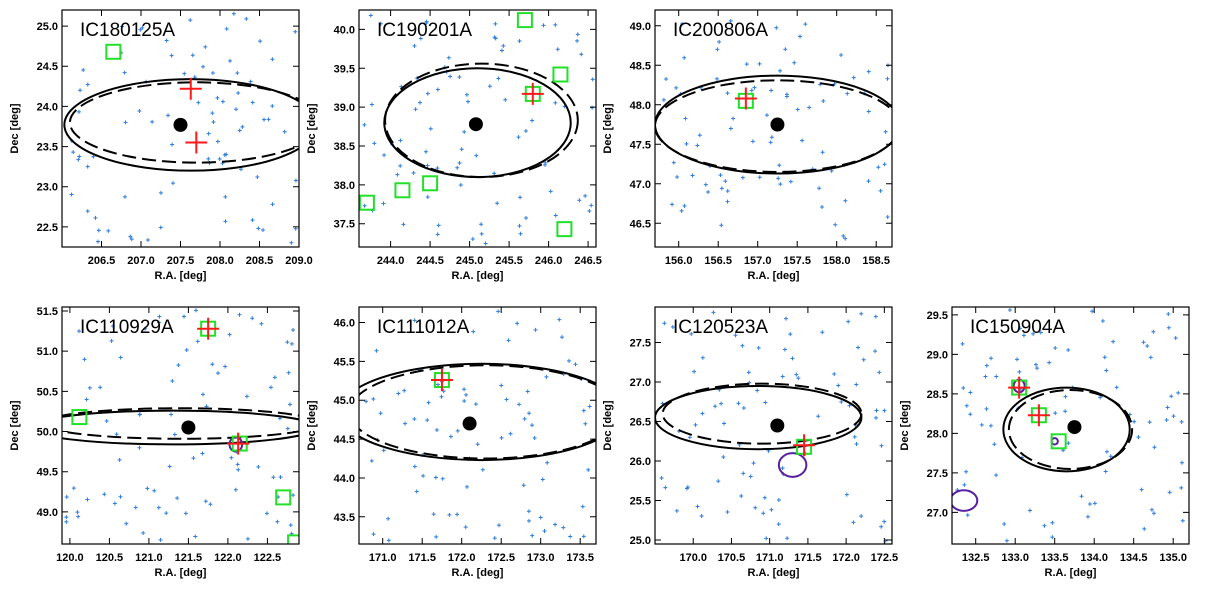 This screenshot has height=601, width=1211. Describe the element at coordinates (580, 558) in the screenshot. I see `x-tick-label: 173.5` at that location.